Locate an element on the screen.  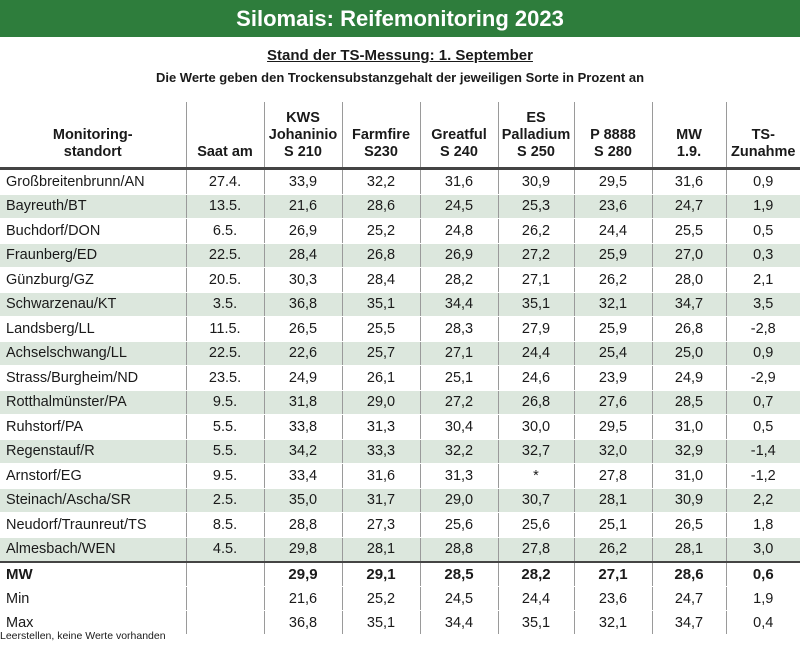
header-location: Monitoring- standort is located at coordinates (93, 136).